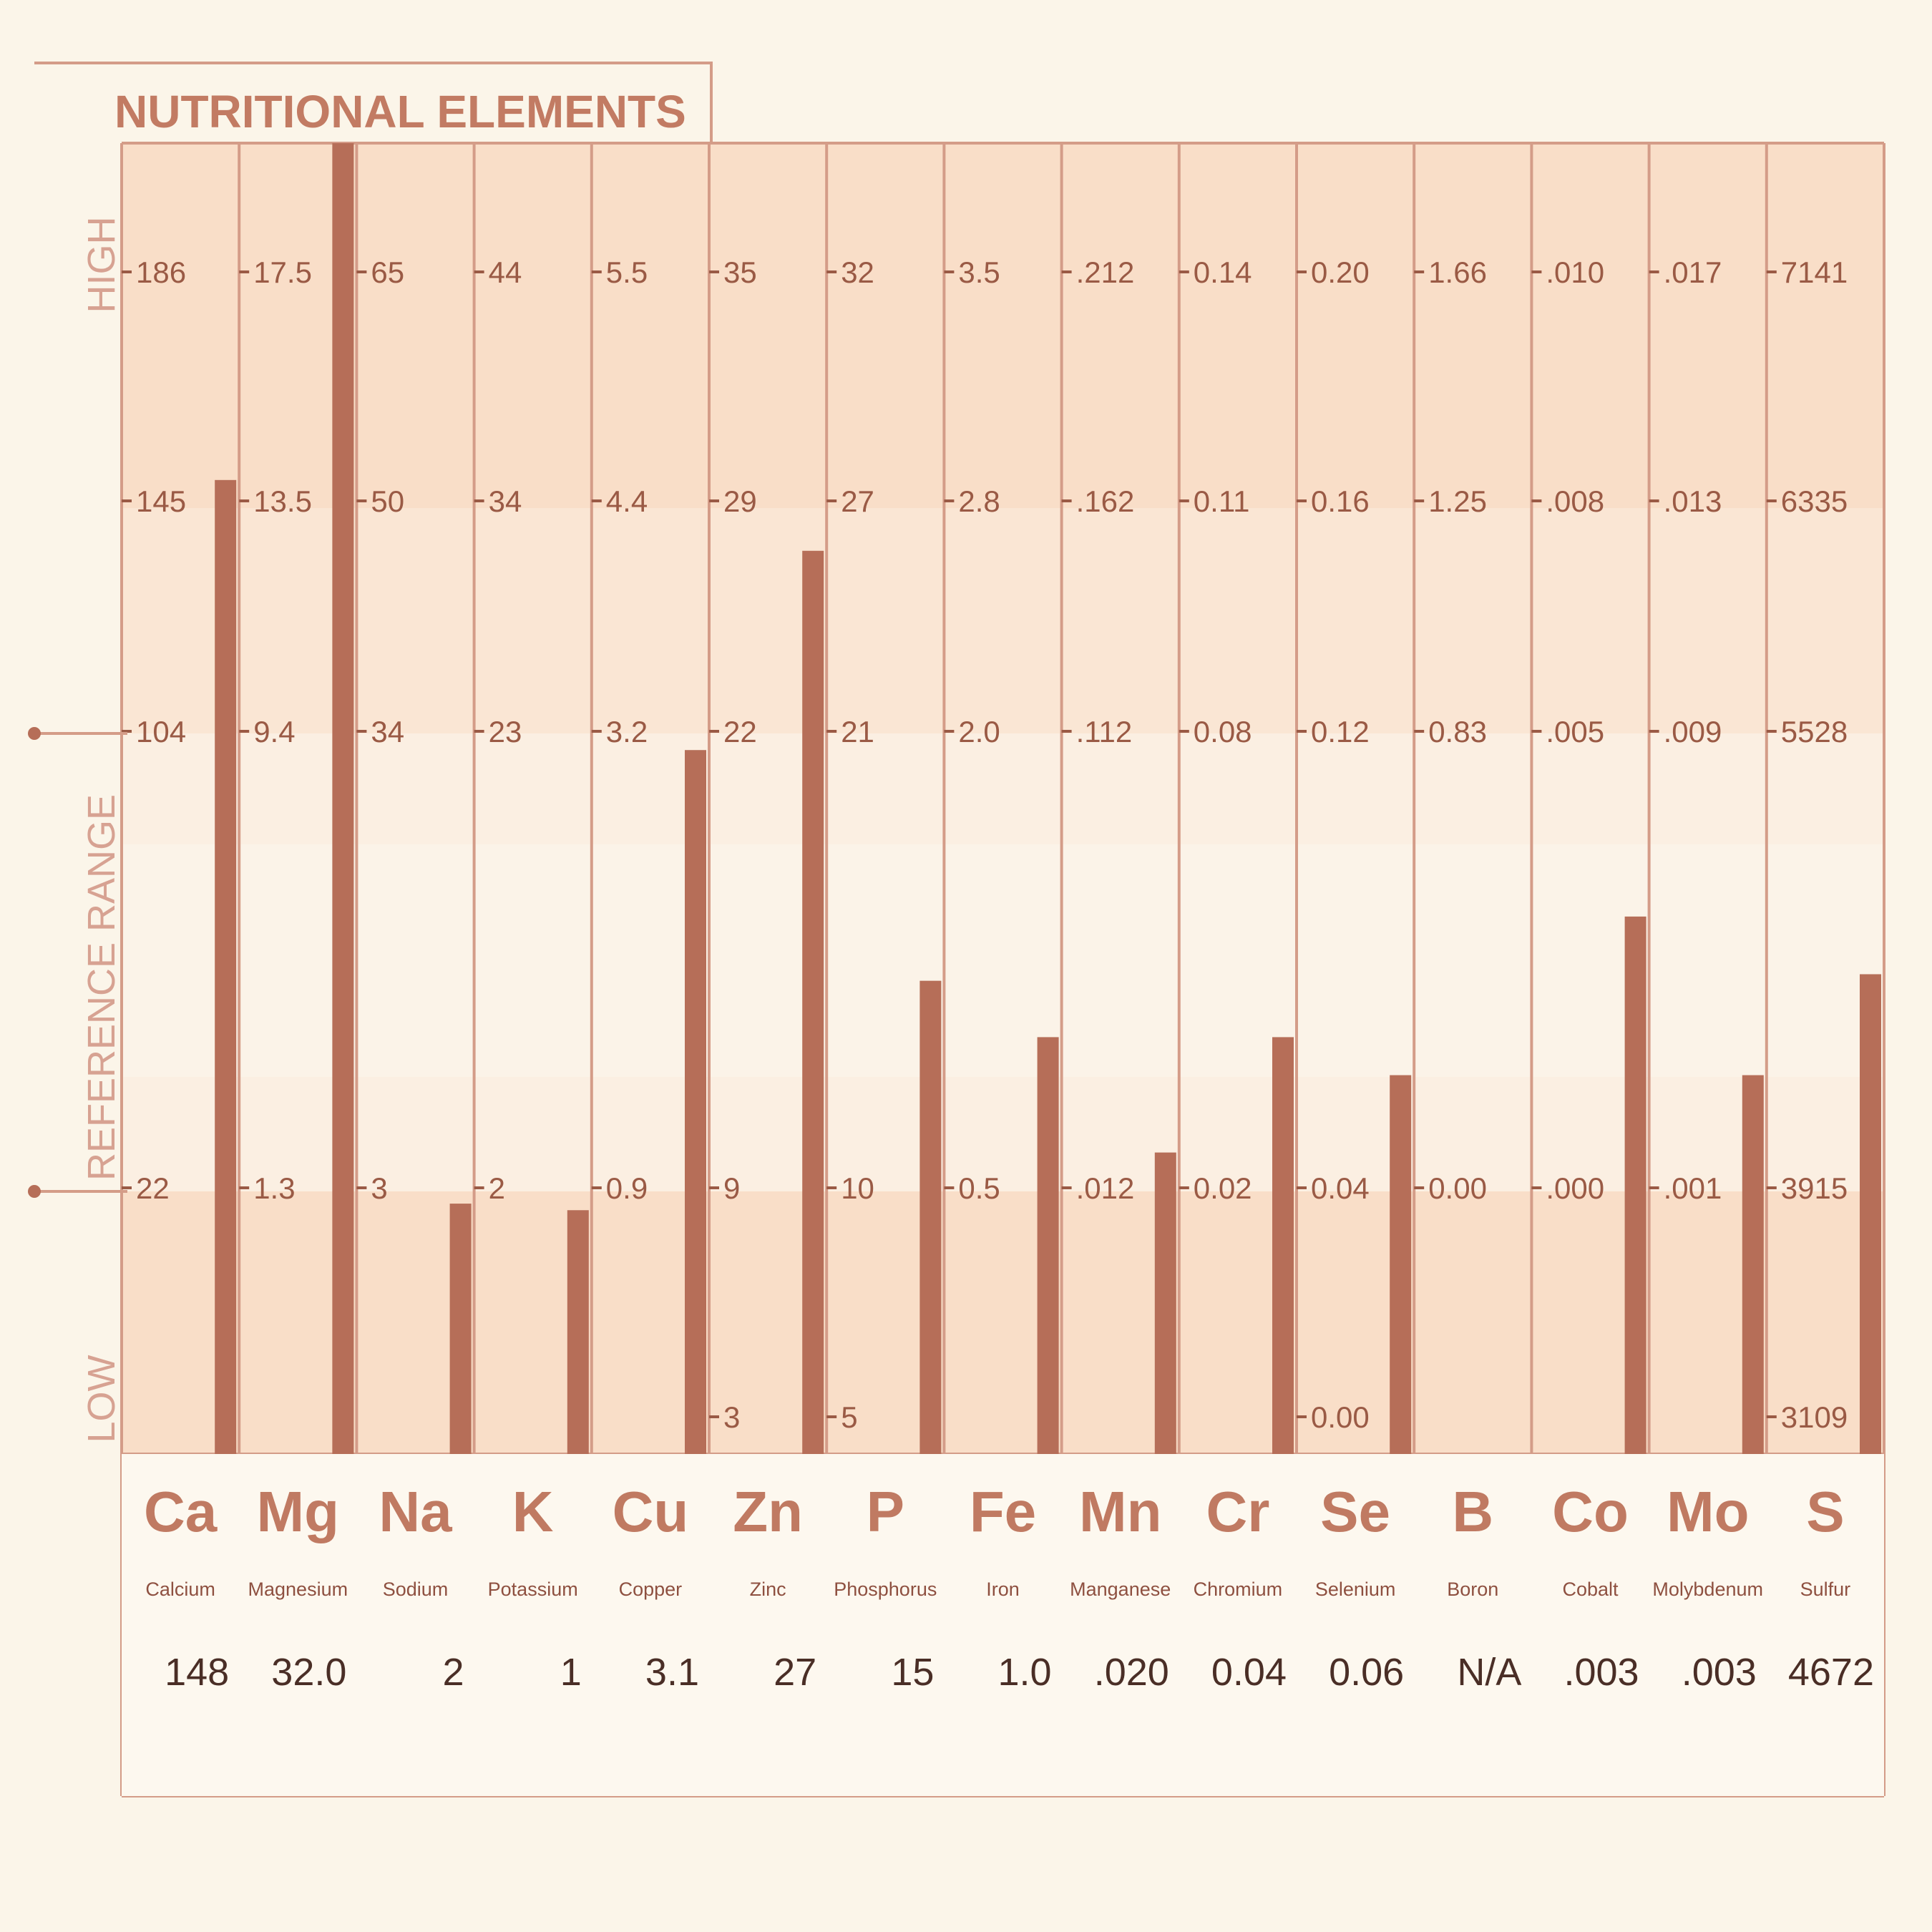 Image resolution: width=1932 pixels, height=1932 pixels. What do you see at coordinates (1003, 960) in the screenshot?
I see `band-reference` at bounding box center [1003, 960].